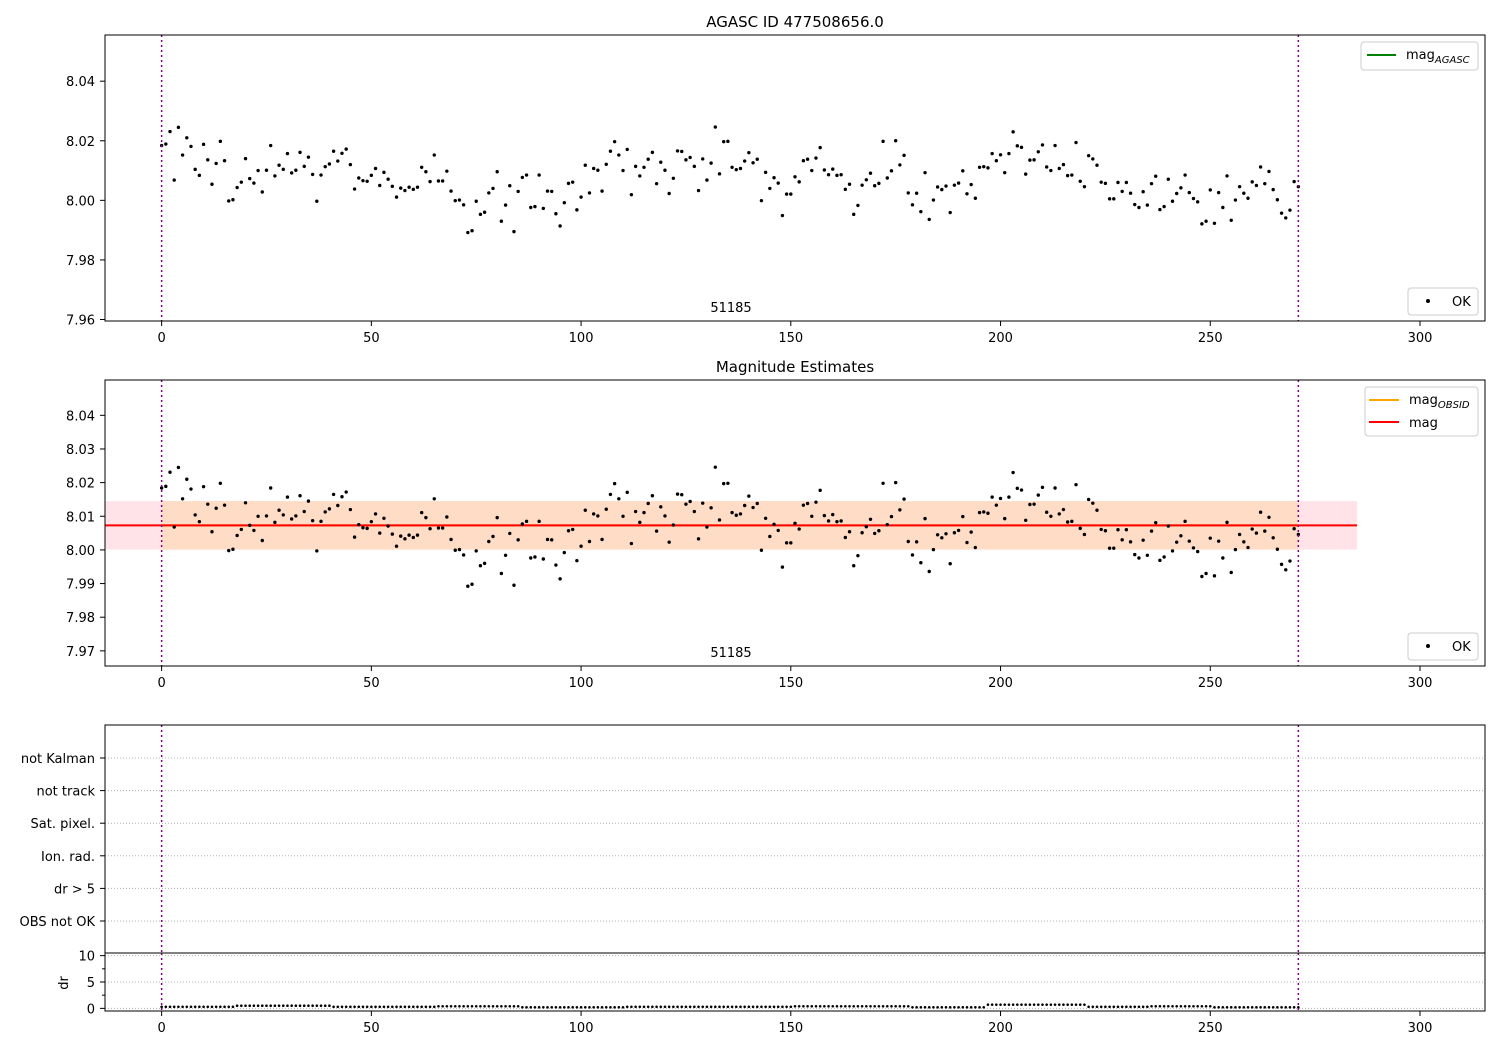 This screenshot has width=1500, height=1050. What do you see at coordinates (1420, 683) in the screenshot?
I see `magnitude-xtick-label-300: 300` at bounding box center [1420, 683].